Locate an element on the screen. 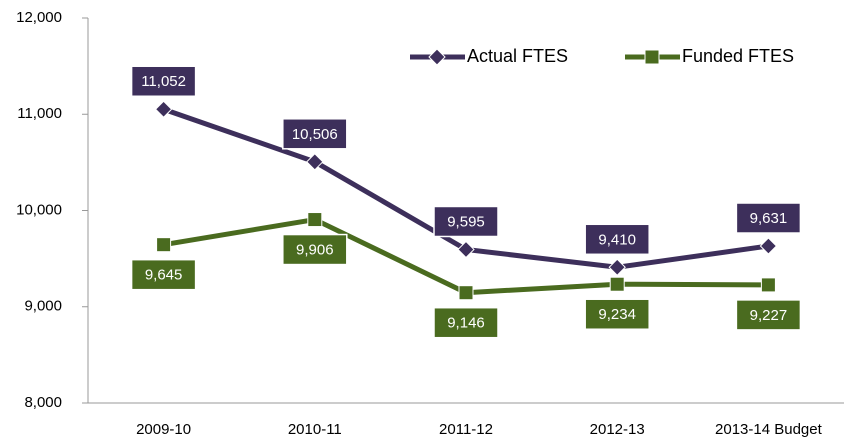 This screenshot has height=441, width=844. data-label: 9,645 is located at coordinates (163, 274).